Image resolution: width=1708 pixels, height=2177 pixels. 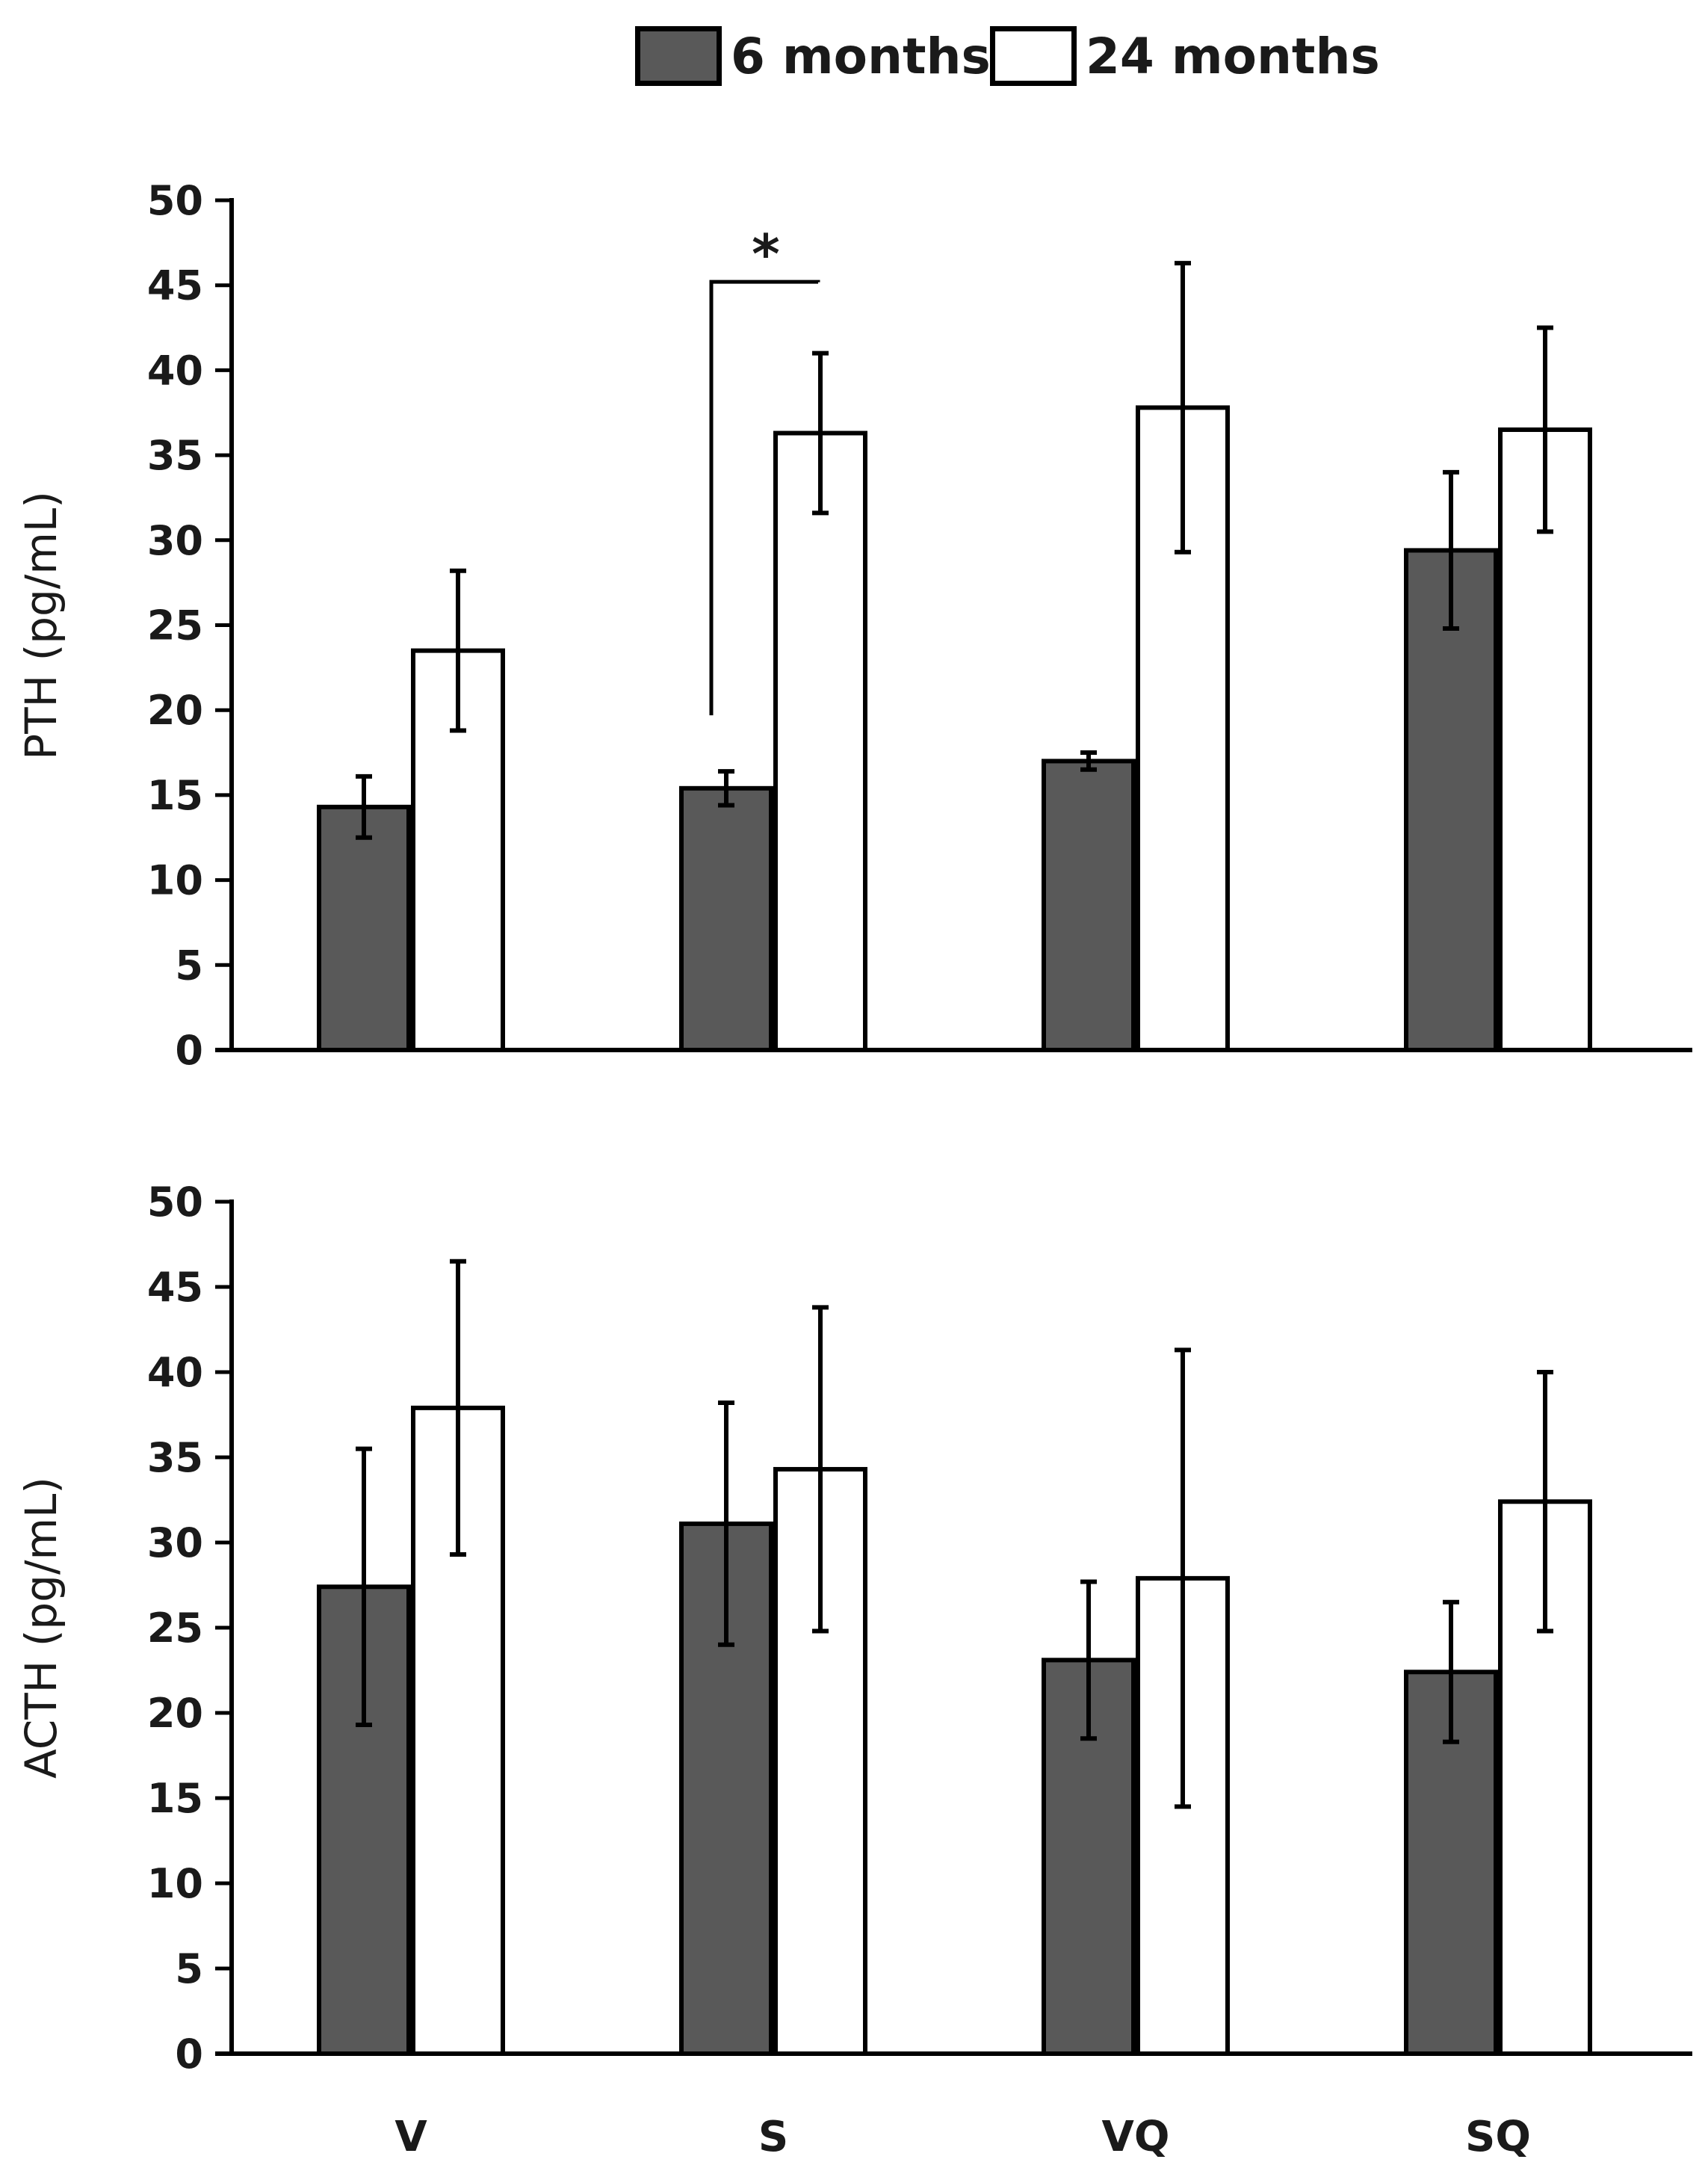 I want to click on legend-item-24-months: 24 months, so click(x=1185, y=56).